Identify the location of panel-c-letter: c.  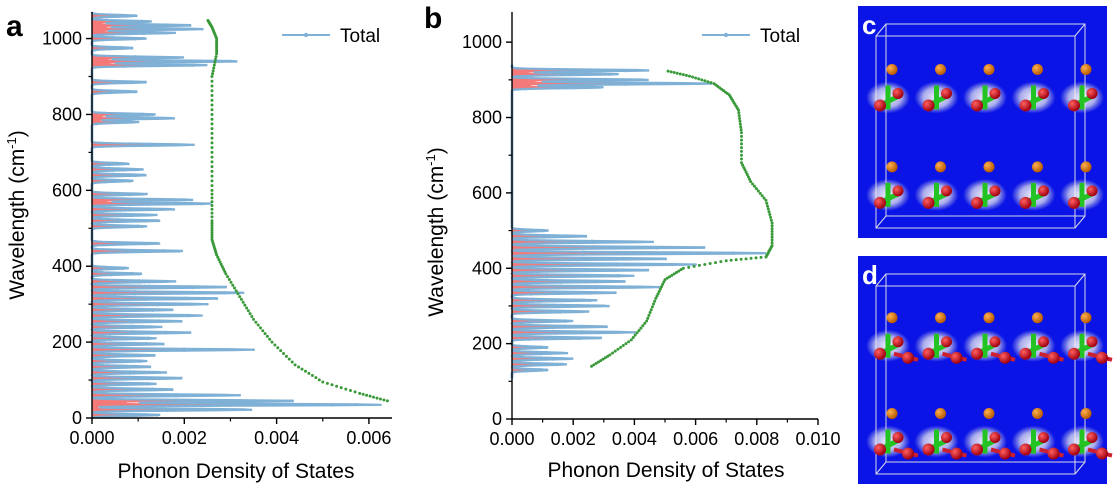
(869, 25).